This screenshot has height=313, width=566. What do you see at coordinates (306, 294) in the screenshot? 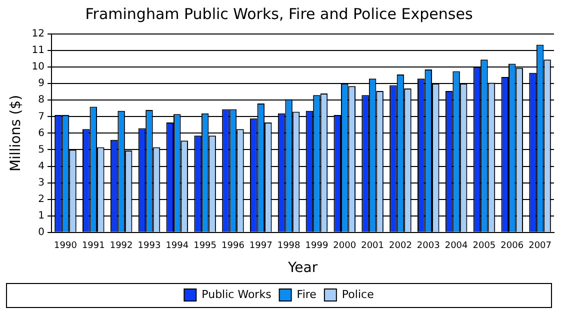
I see `legend-label: Fire` at bounding box center [306, 294].